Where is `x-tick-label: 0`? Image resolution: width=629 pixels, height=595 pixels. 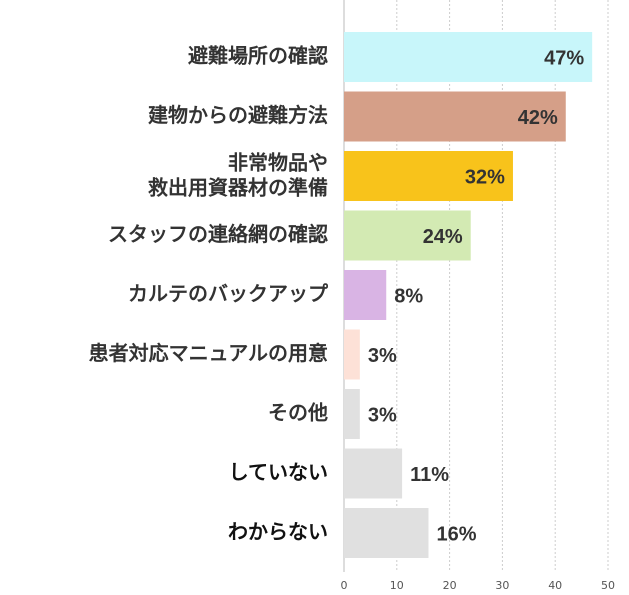
x-tick-label: 0 is located at coordinates (344, 585).